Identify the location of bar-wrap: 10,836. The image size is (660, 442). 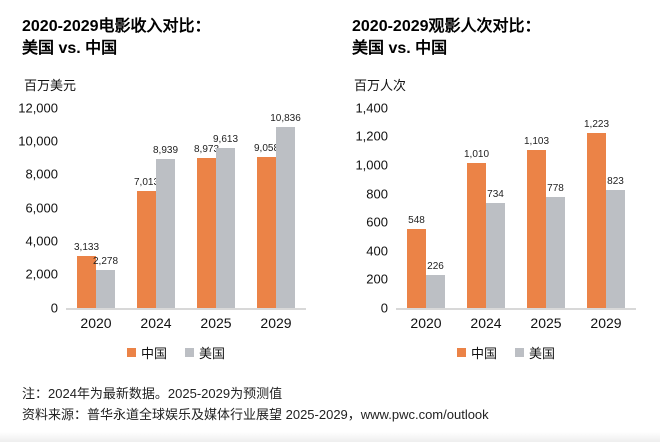
(285, 210).